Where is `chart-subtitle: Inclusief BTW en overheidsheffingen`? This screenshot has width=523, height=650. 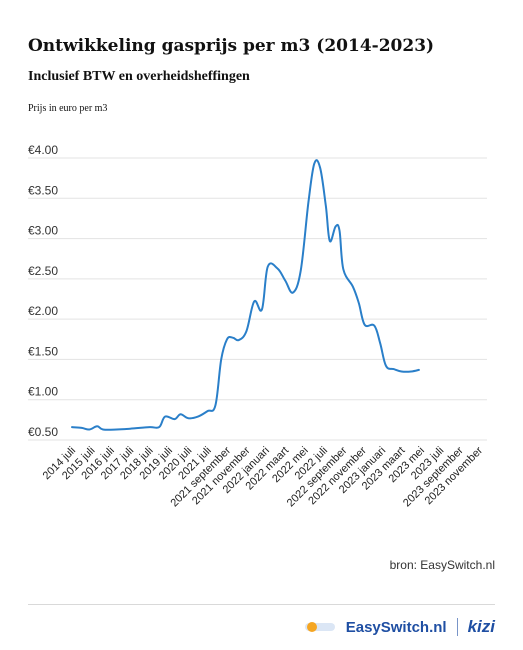
chart-subtitle: Inclusief BTW en overheidsheffingen is located at coordinates (139, 76).